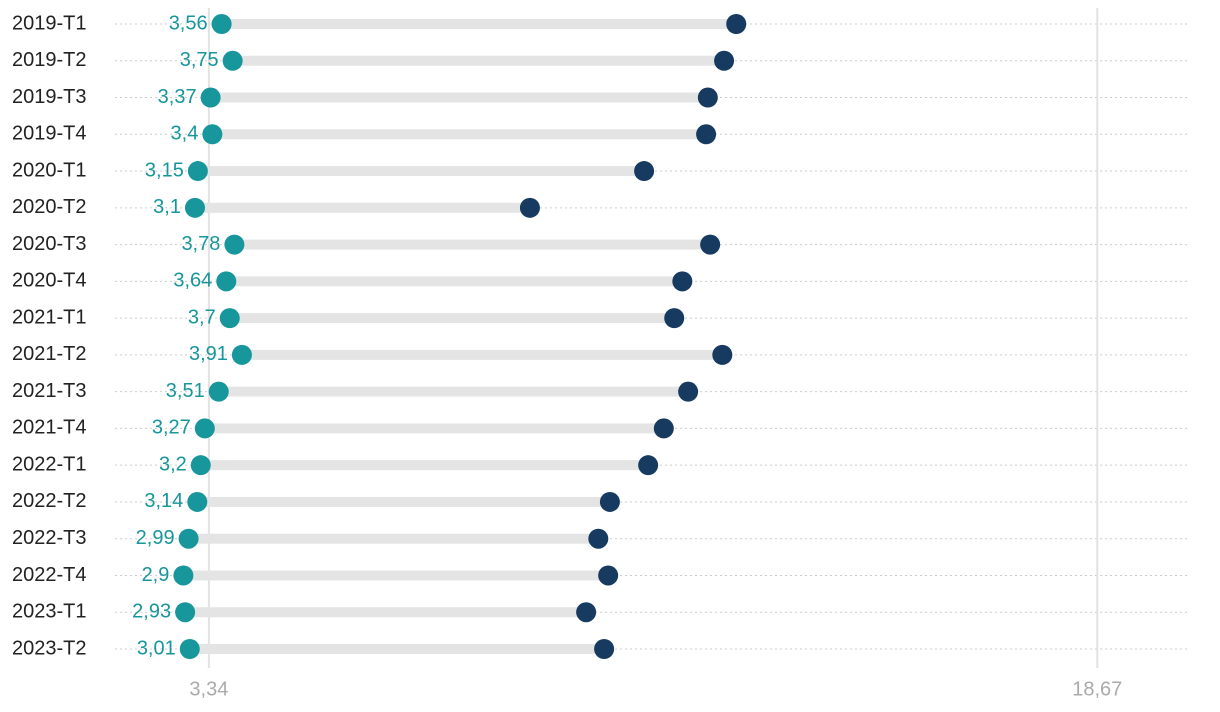 The width and height of the screenshot is (1220, 712). Describe the element at coordinates (208, 354) in the screenshot. I see `value-label: 3,91` at that location.